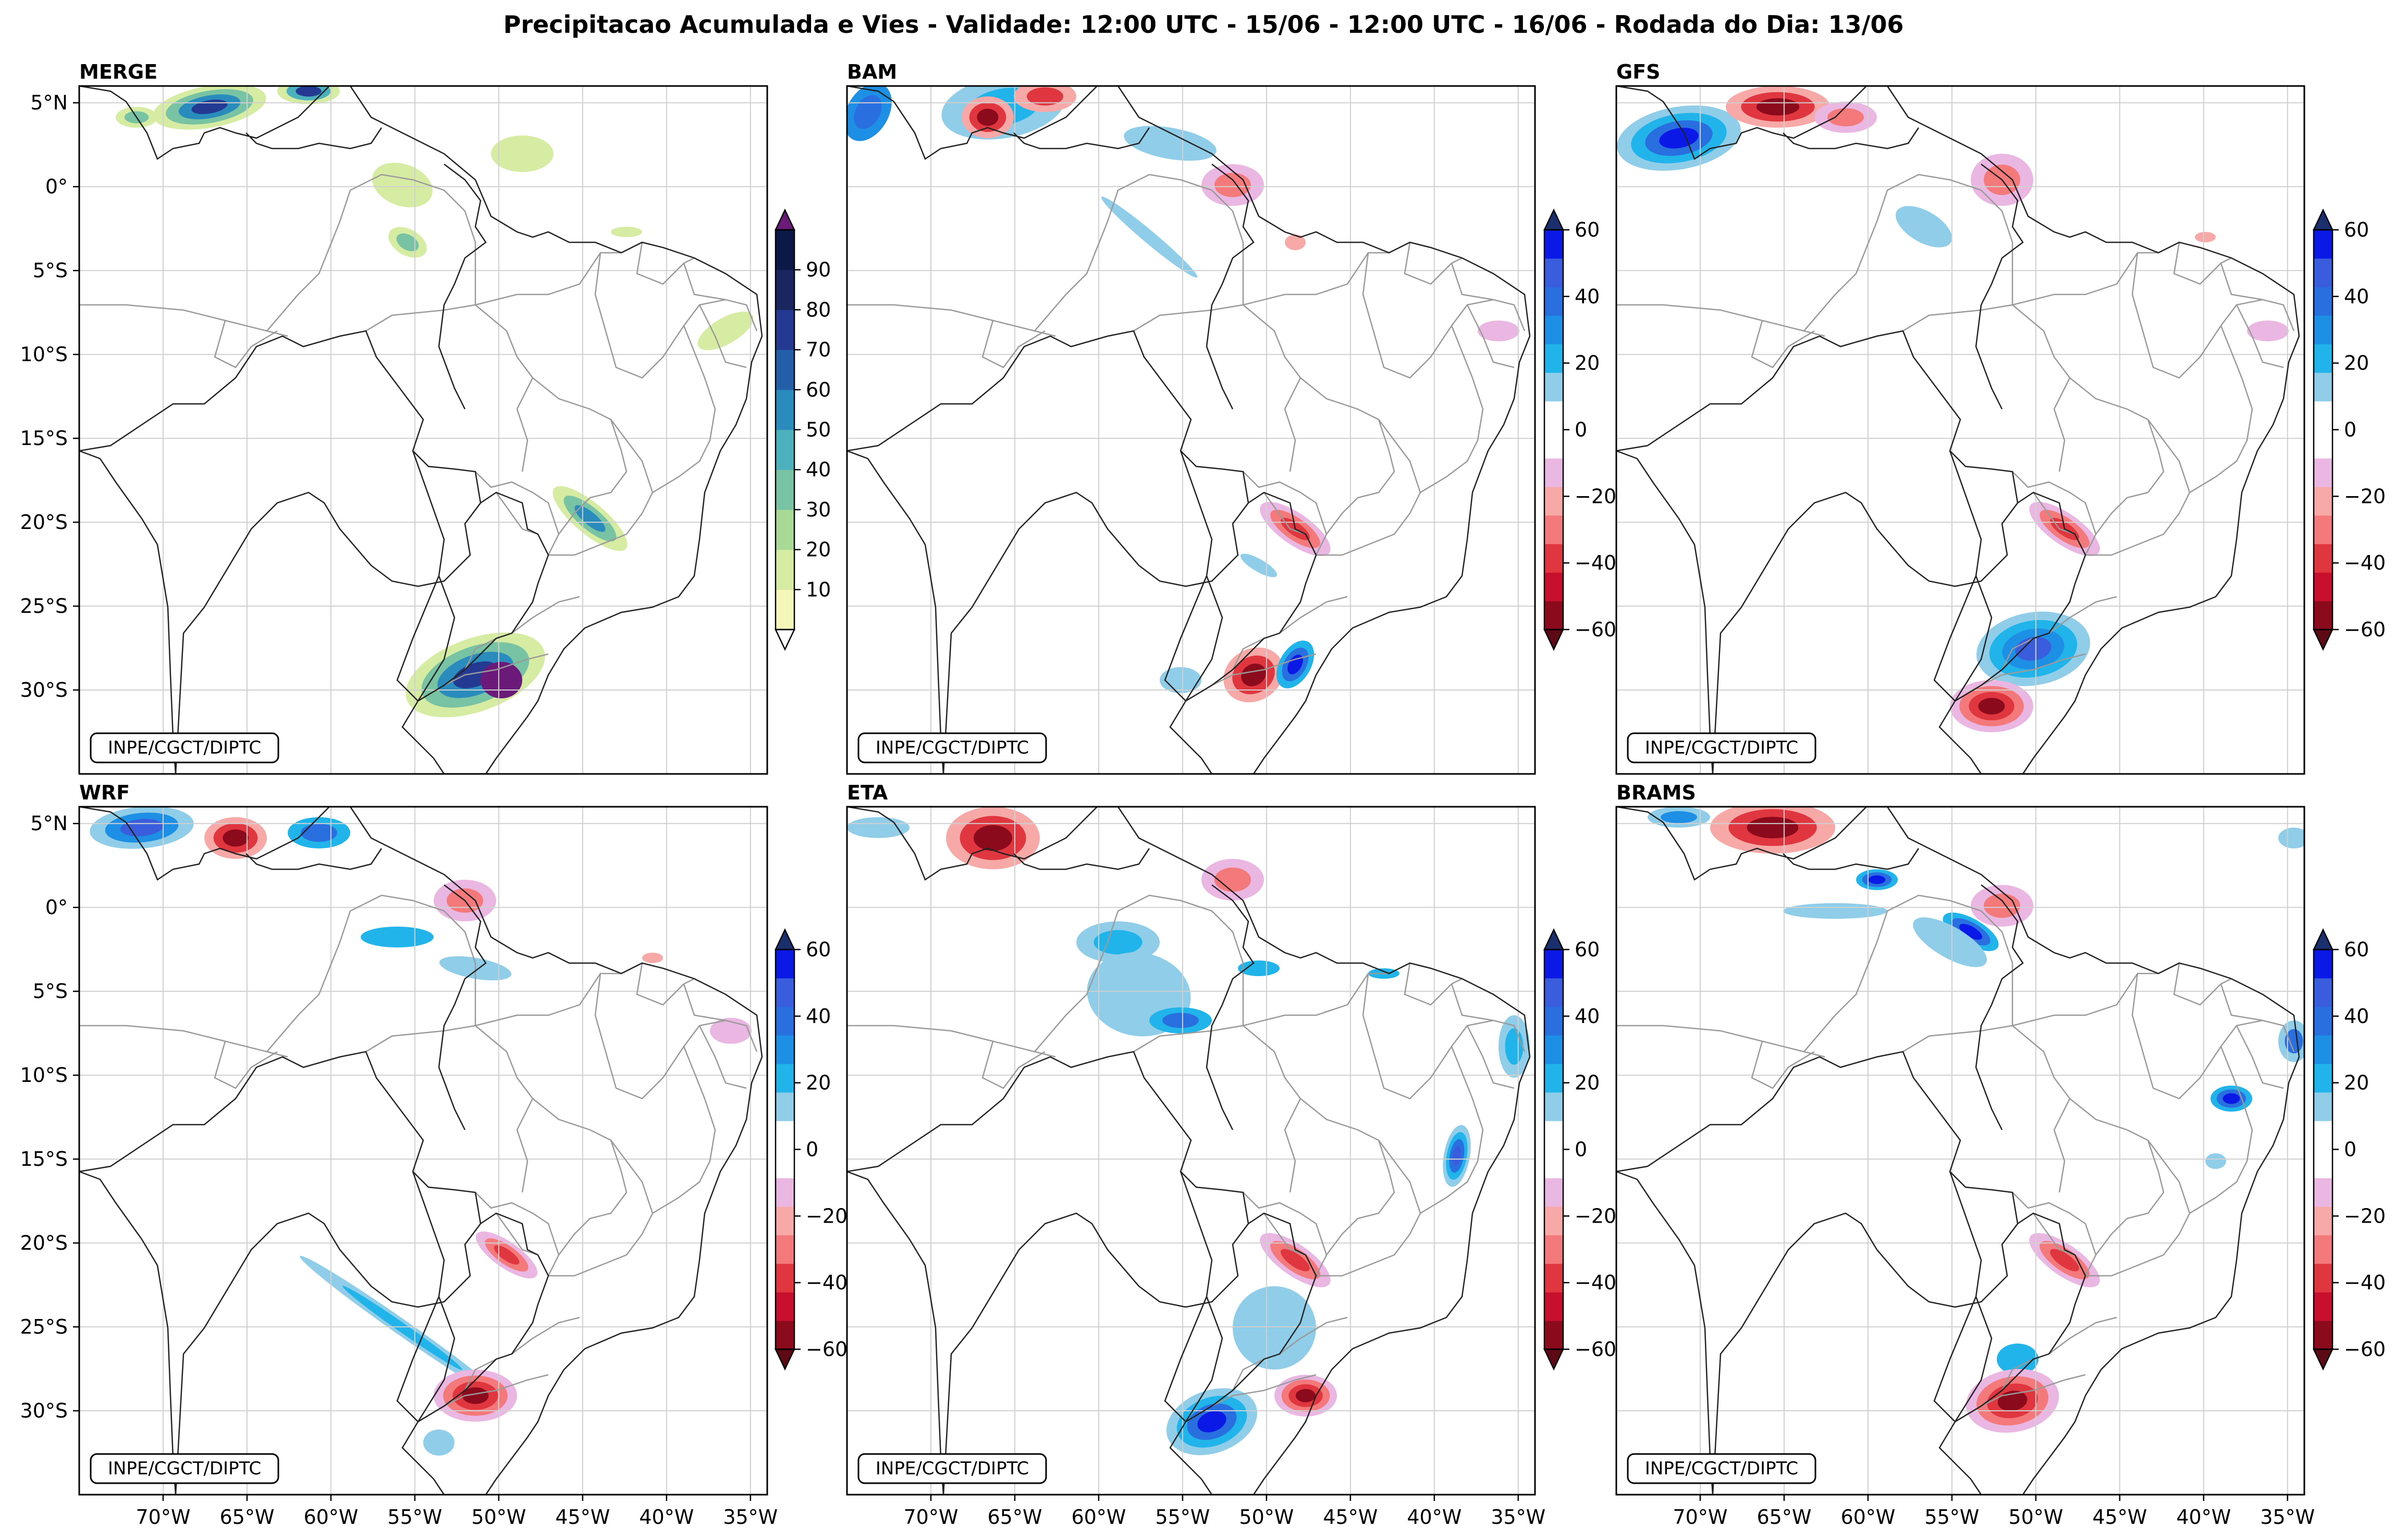 This screenshot has width=2407, height=1540. Describe the element at coordinates (49, 102) in the screenshot. I see `lat-tick-label: 5°N` at that location.